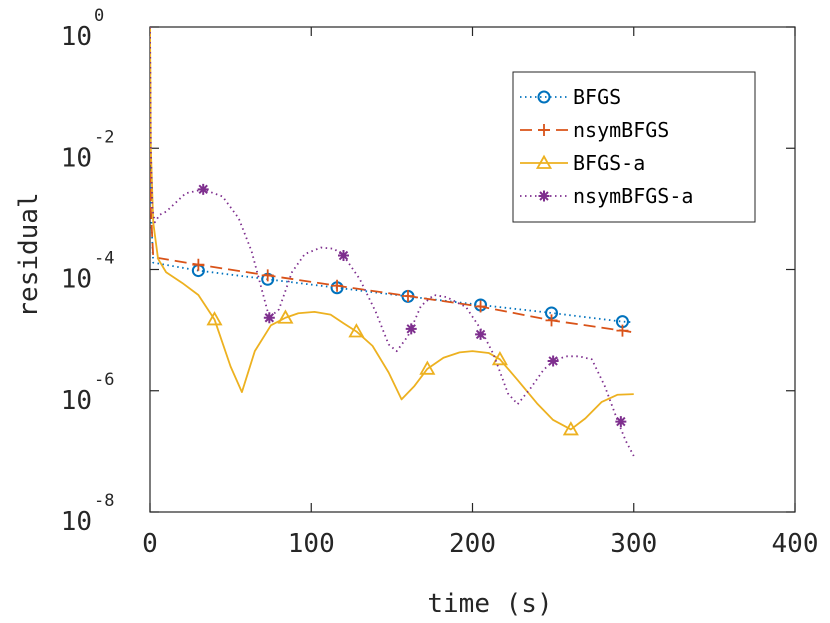  What do you see at coordinates (489, 604) in the screenshot?
I see `x-axis-label: time (s)` at bounding box center [489, 604].